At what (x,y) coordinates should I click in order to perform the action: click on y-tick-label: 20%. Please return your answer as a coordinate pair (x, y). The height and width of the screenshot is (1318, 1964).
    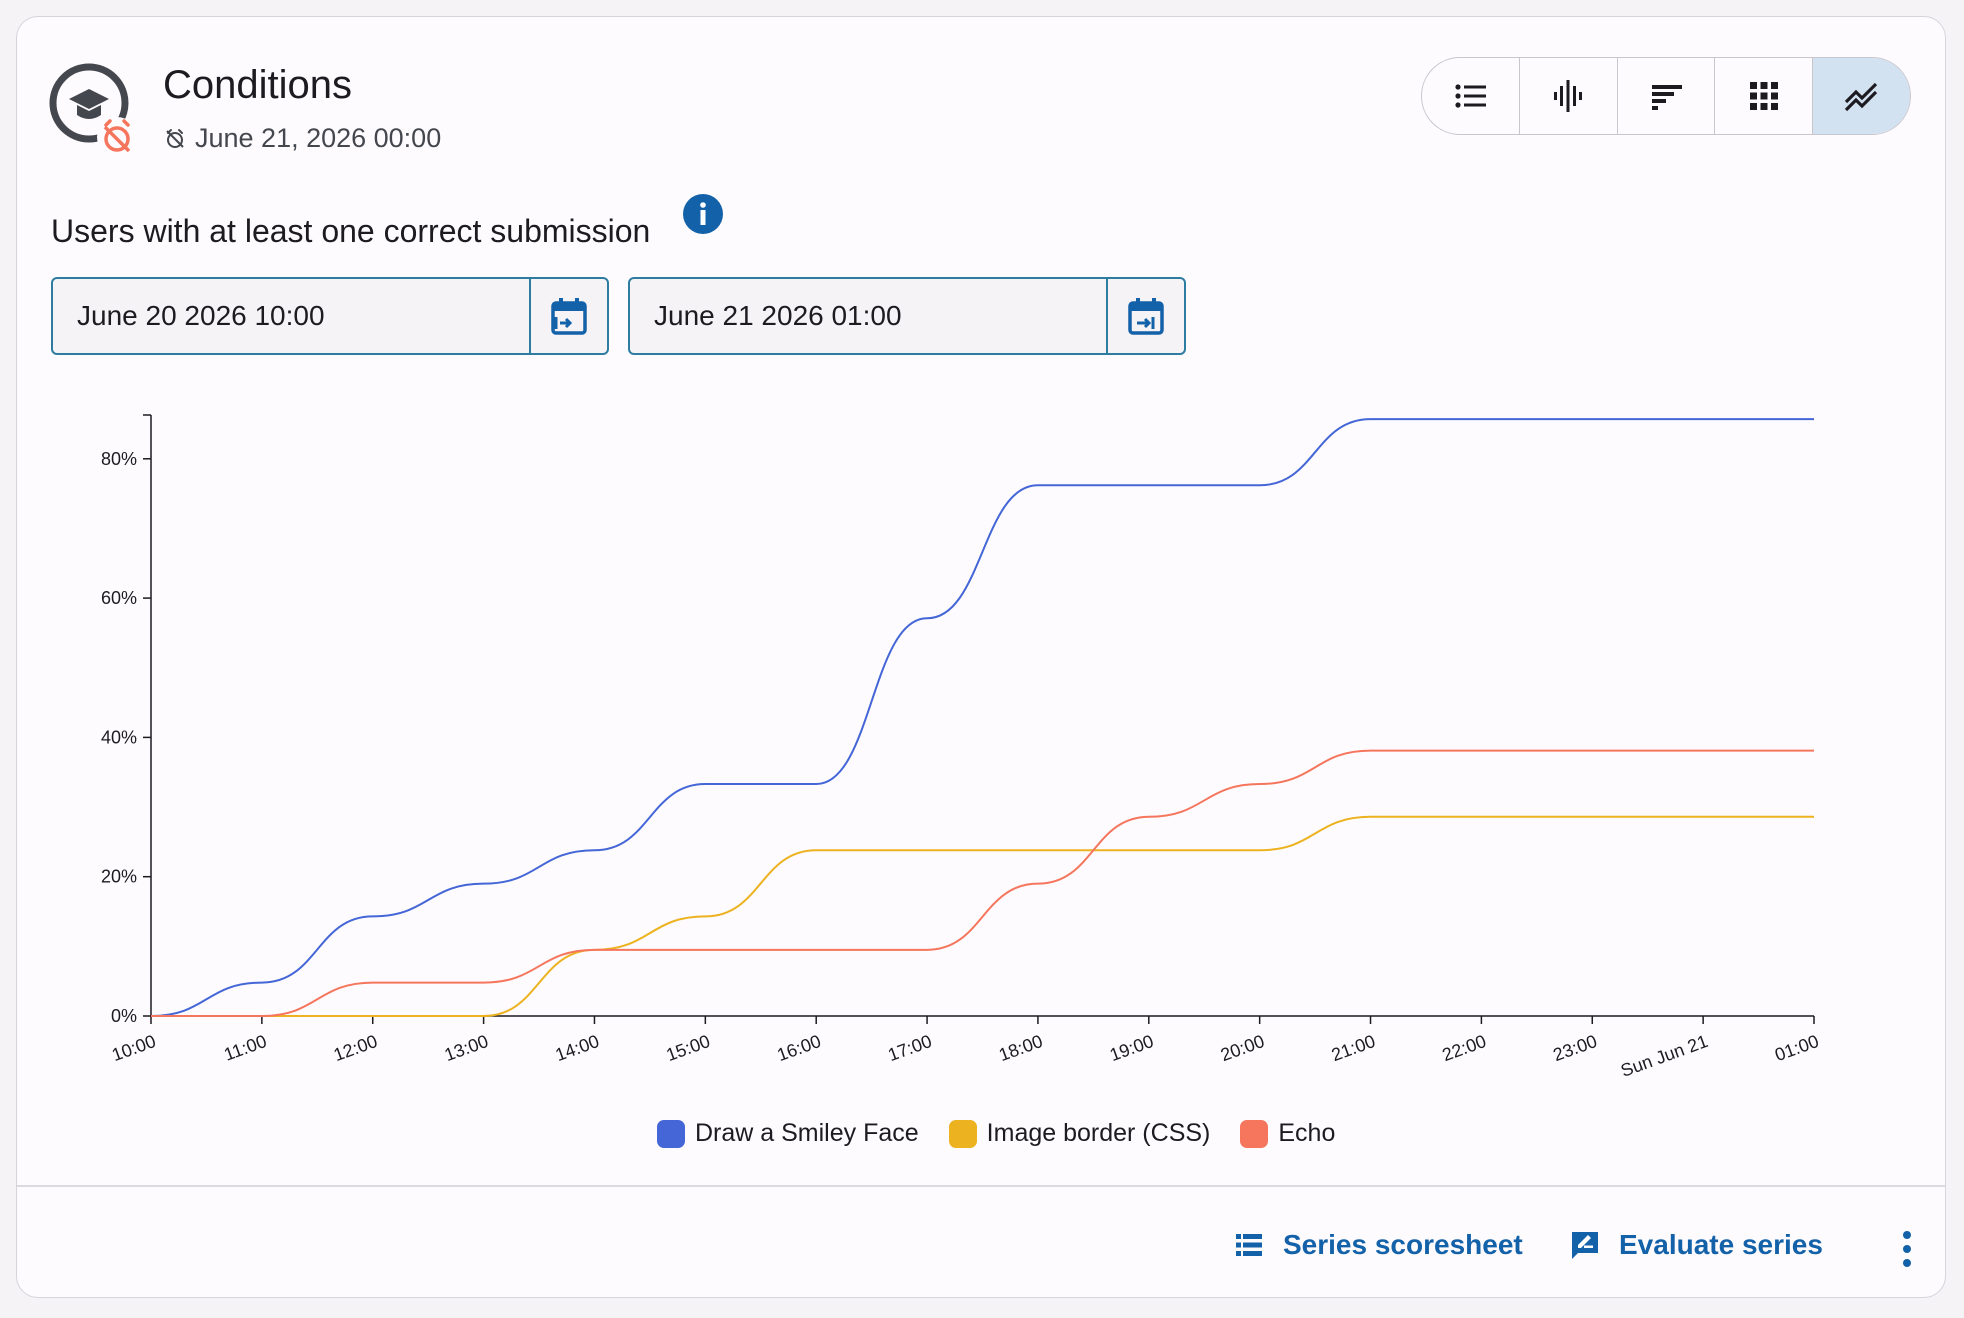
    Looking at the image, I should click on (119, 877).